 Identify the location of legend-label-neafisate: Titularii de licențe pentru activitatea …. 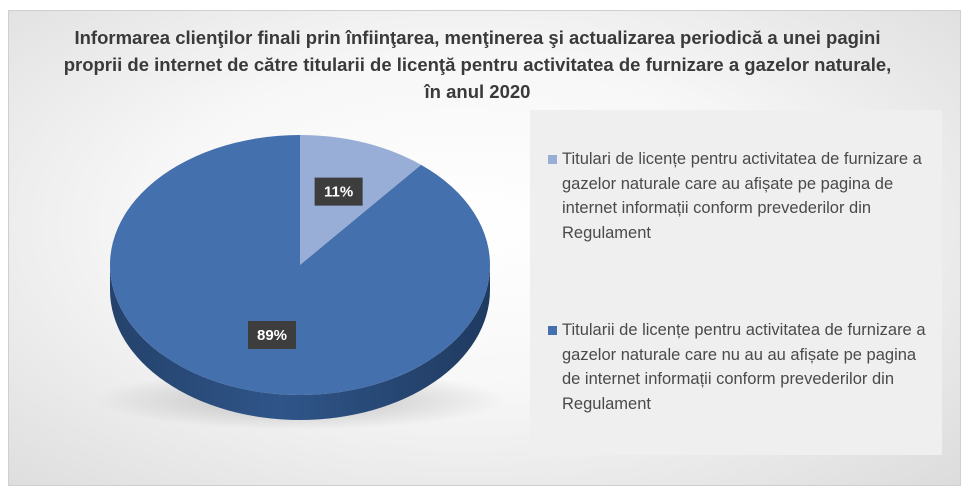
(744, 367).